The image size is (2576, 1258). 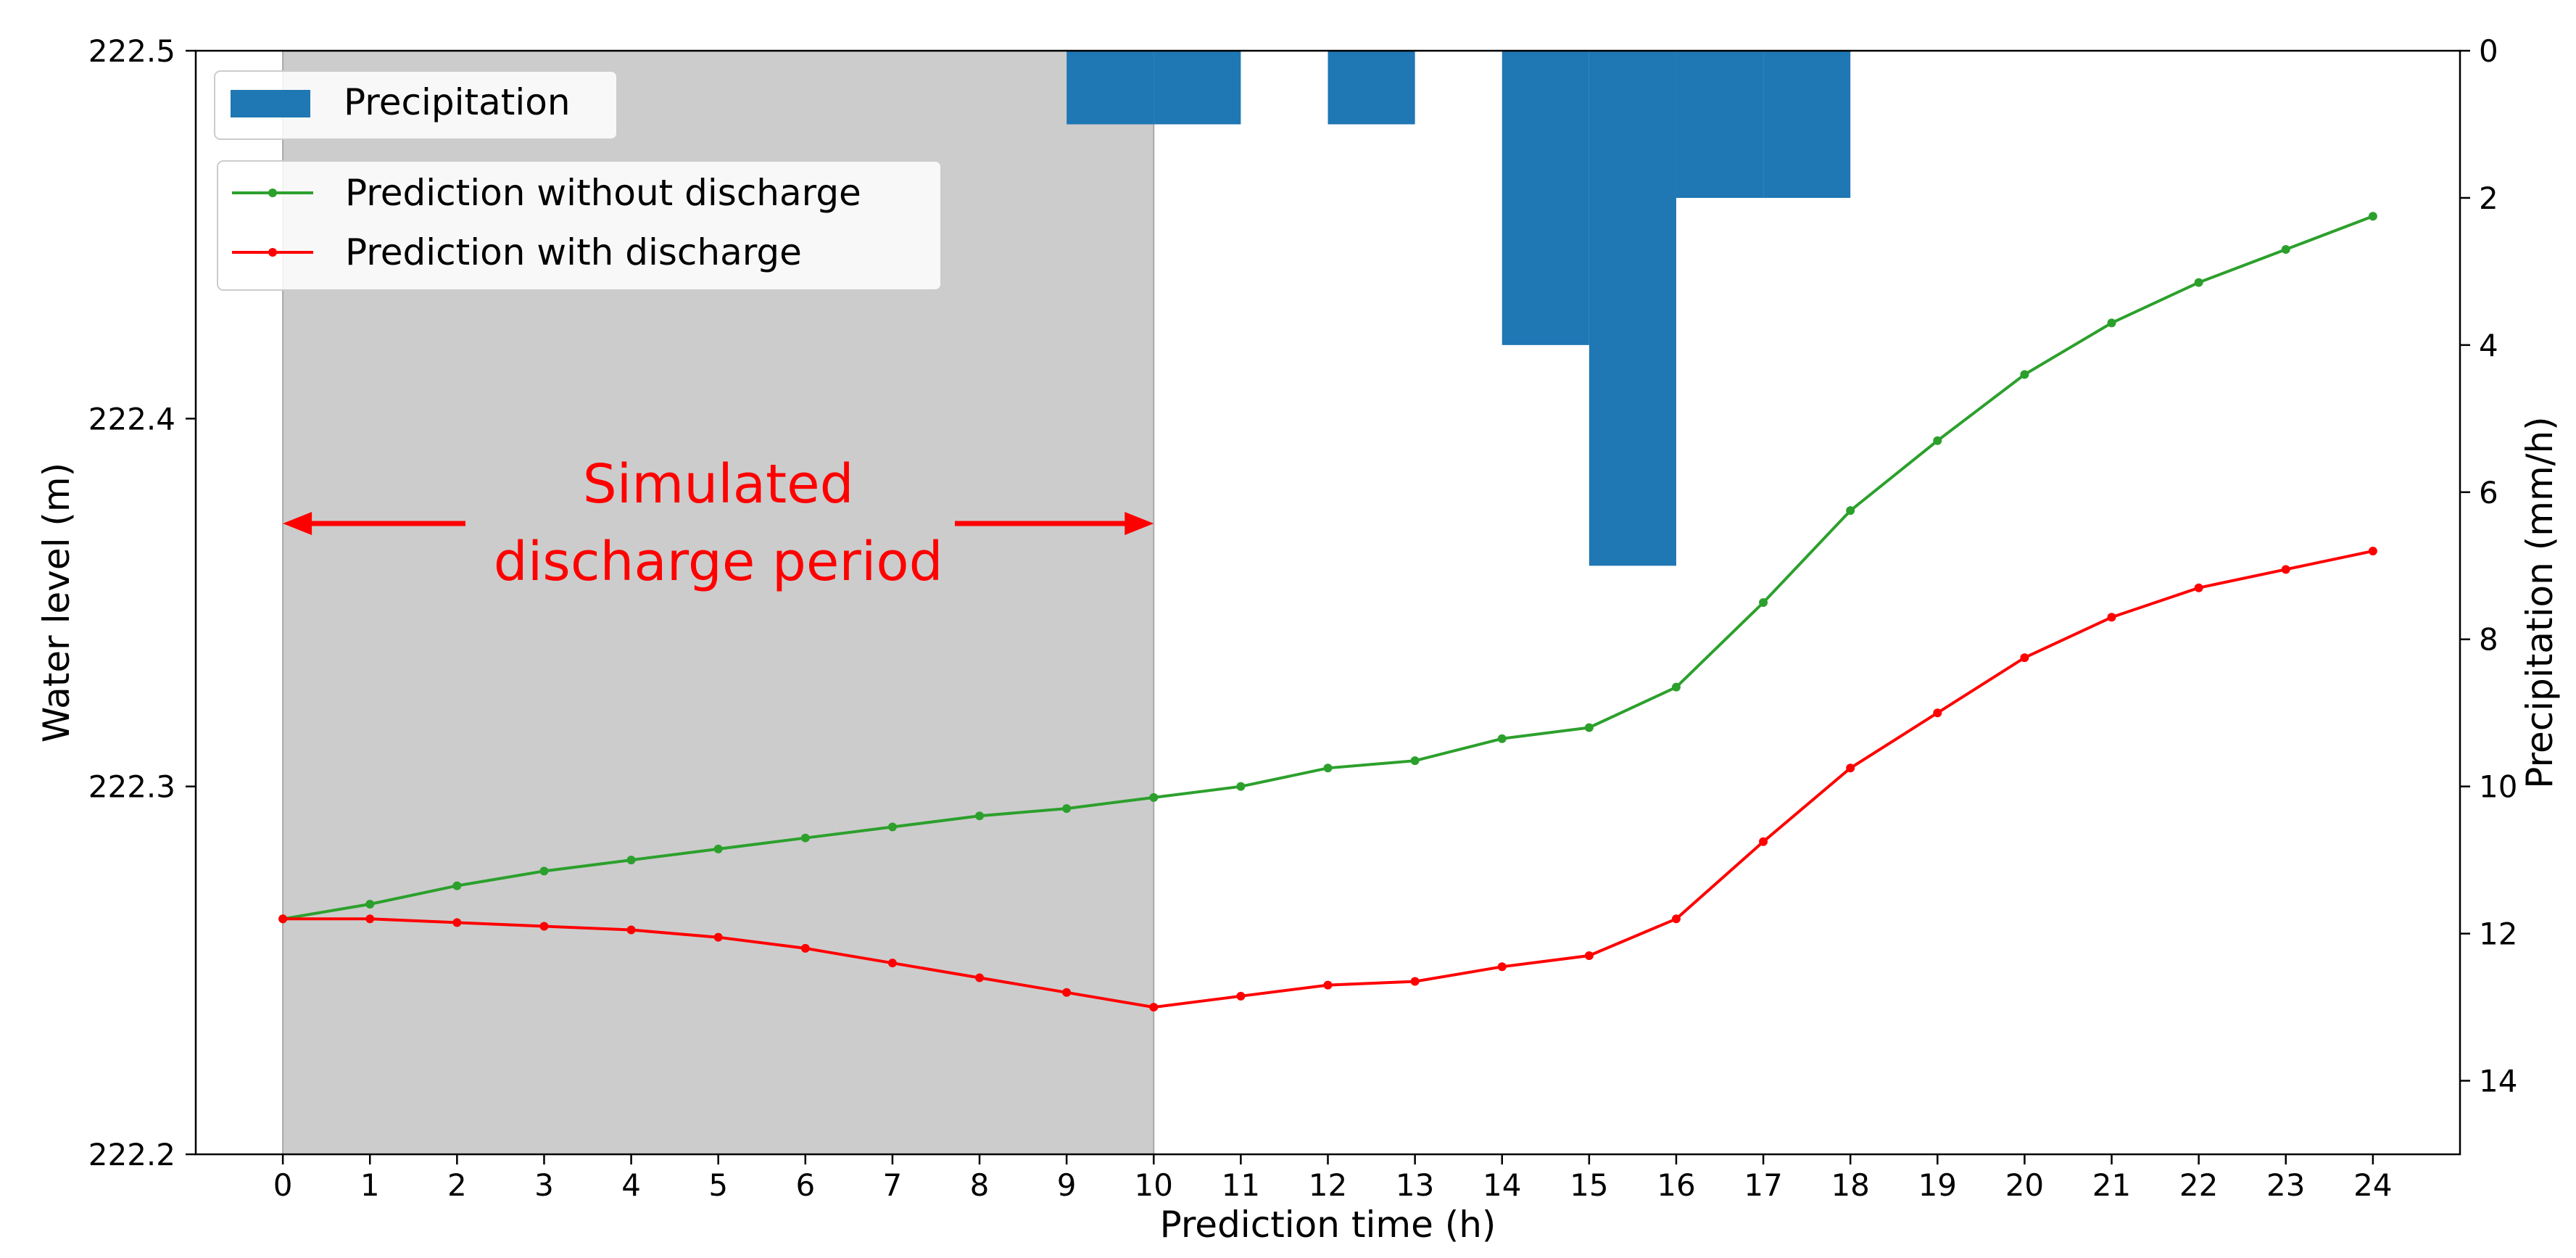 What do you see at coordinates (1589, 1185) in the screenshot?
I see `x-tick-label: 15` at bounding box center [1589, 1185].